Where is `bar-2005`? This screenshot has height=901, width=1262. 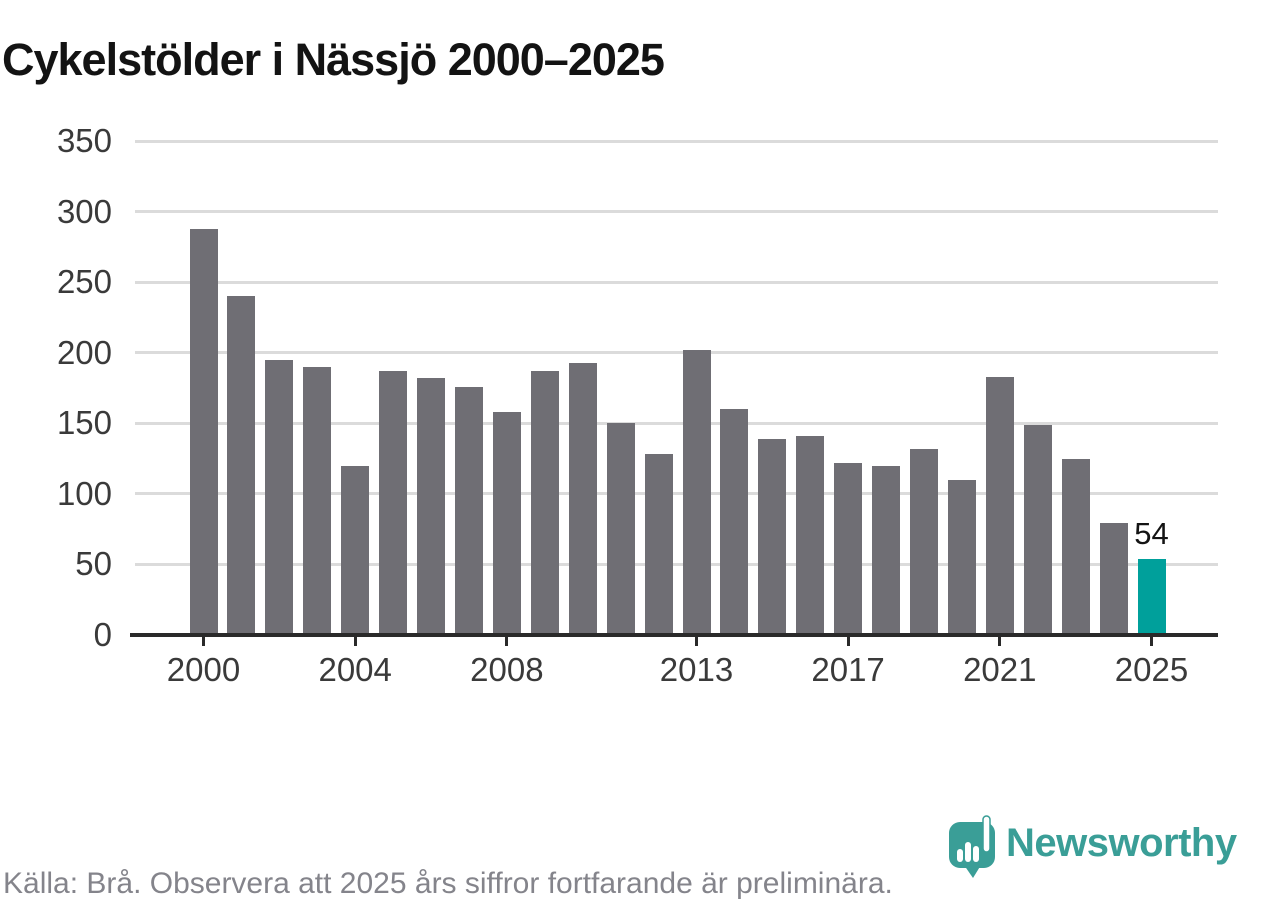
bar-2005 is located at coordinates (393, 503).